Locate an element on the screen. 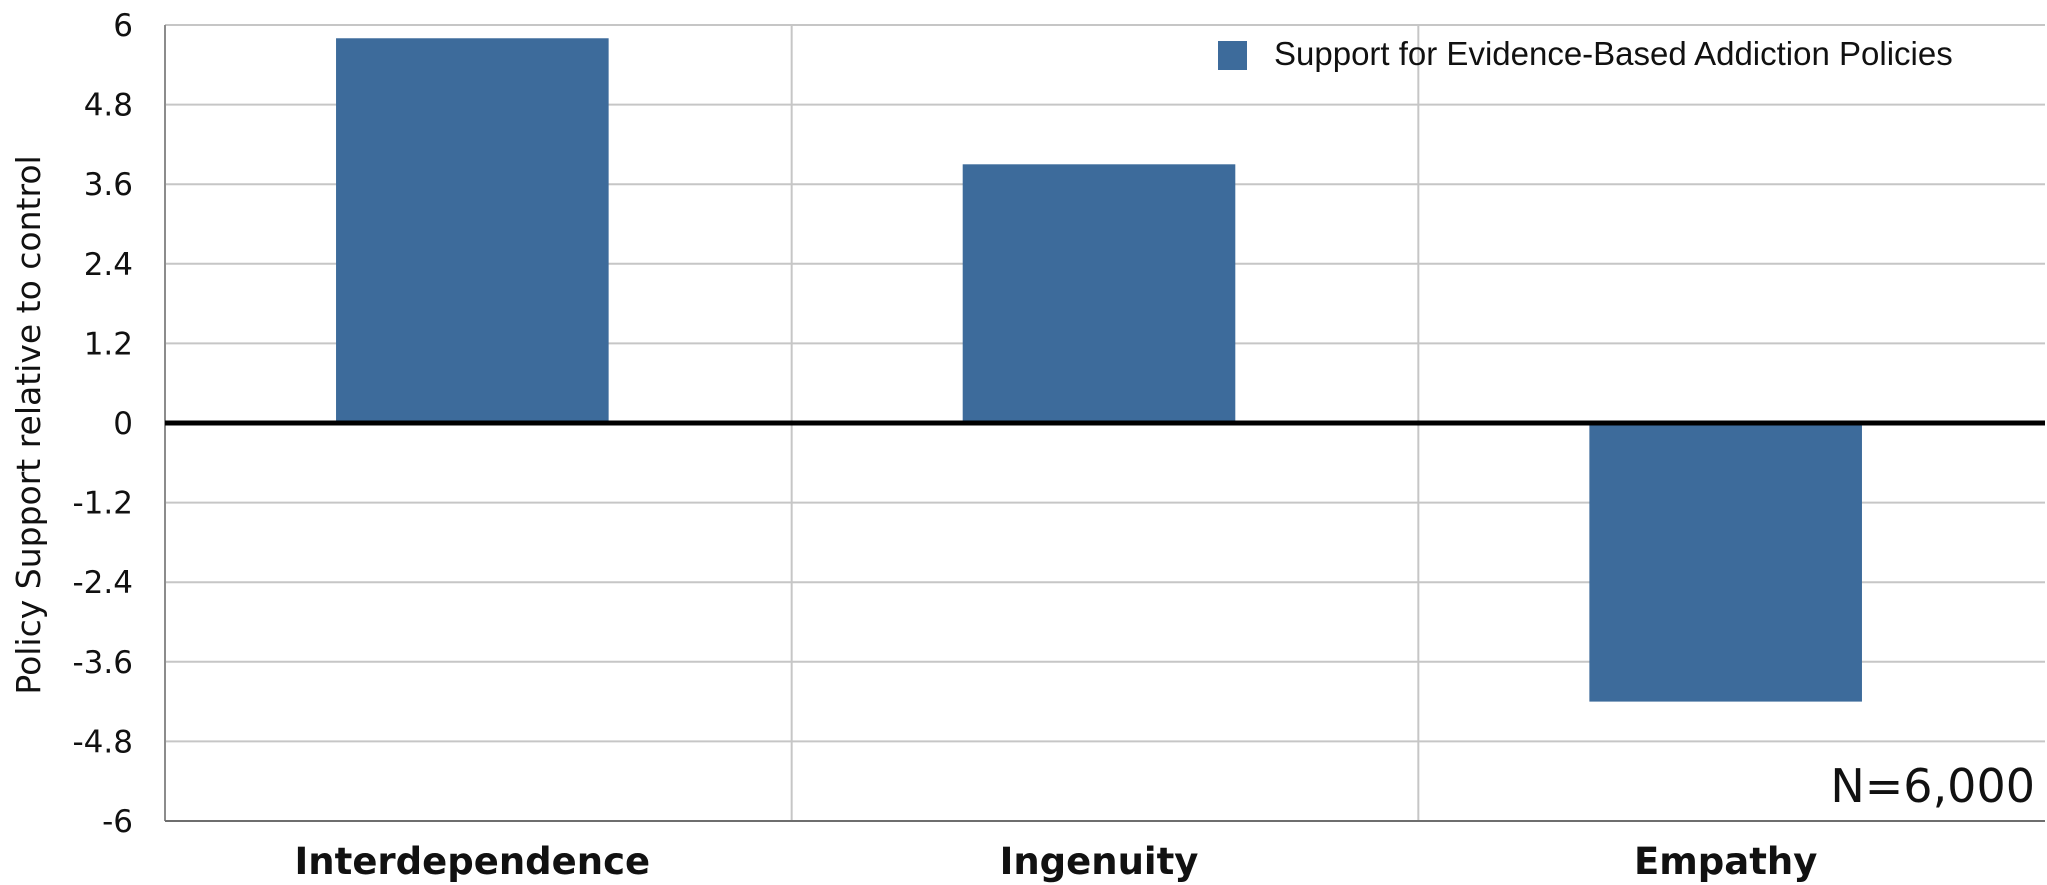  y-tick-label: 0 is located at coordinates (123, 424).